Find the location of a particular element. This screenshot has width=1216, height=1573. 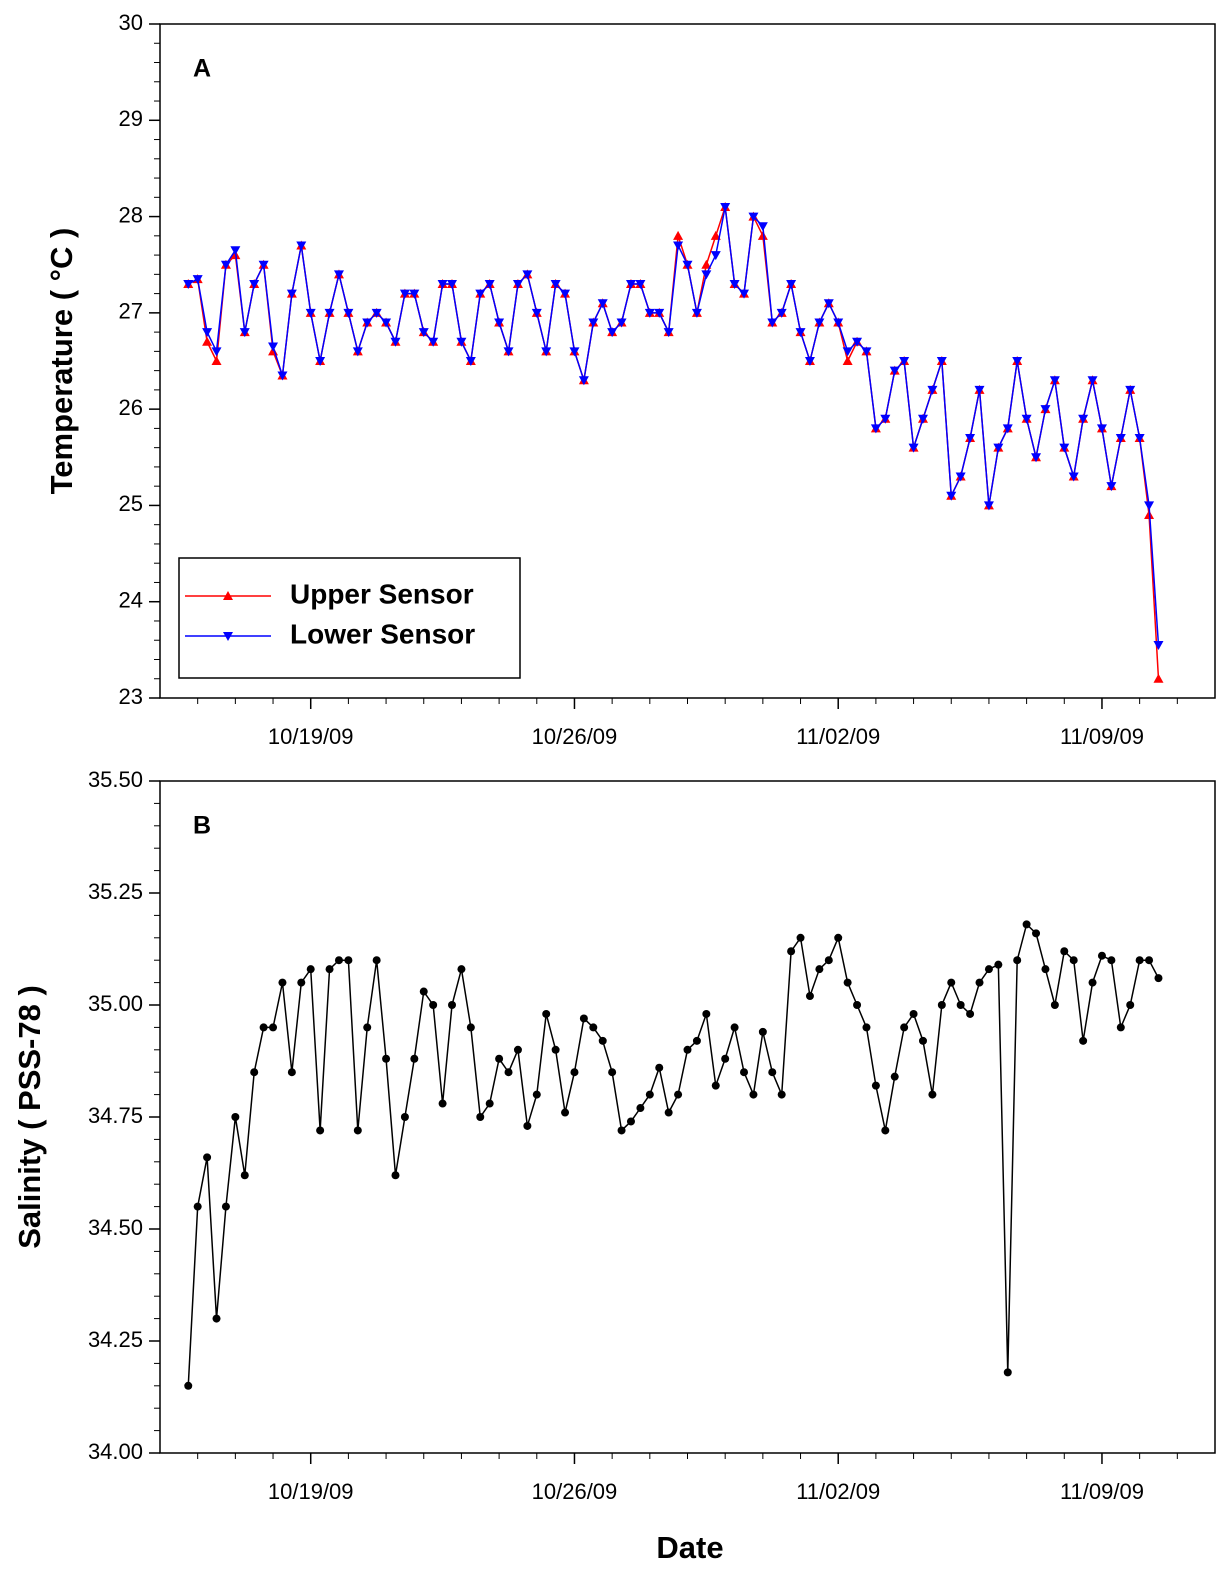

y-tick-label: 35.50 is located at coordinates (115, 779).